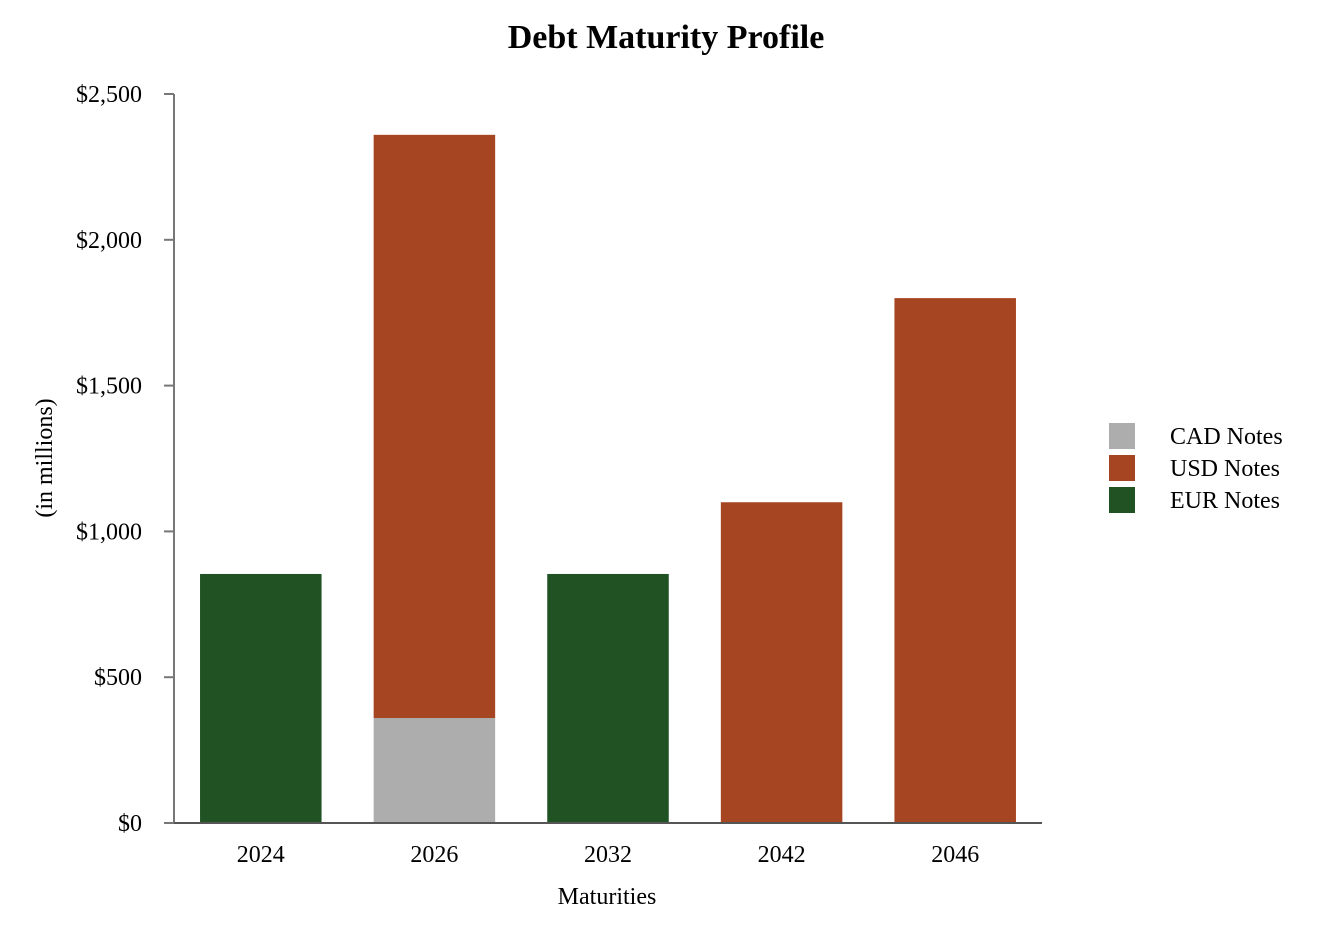  What do you see at coordinates (781, 662) in the screenshot?
I see `bar-2042-usd-notes` at bounding box center [781, 662].